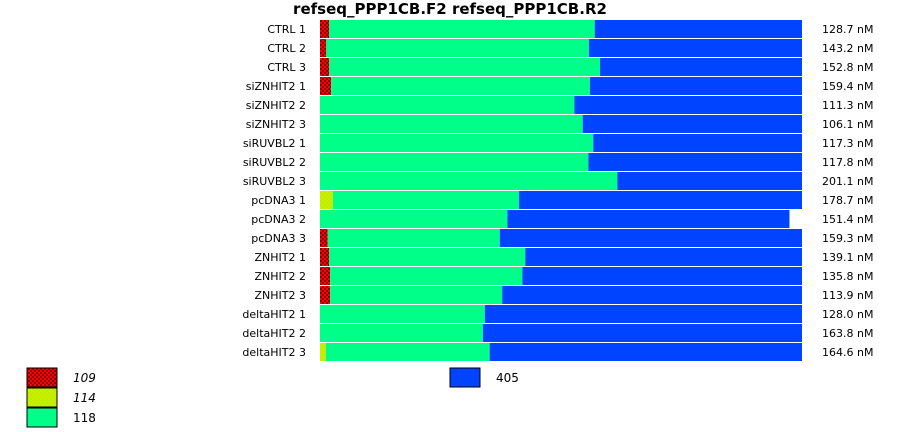  Describe the element at coordinates (84, 378) in the screenshot. I see `legend-label-109: 109` at that location.